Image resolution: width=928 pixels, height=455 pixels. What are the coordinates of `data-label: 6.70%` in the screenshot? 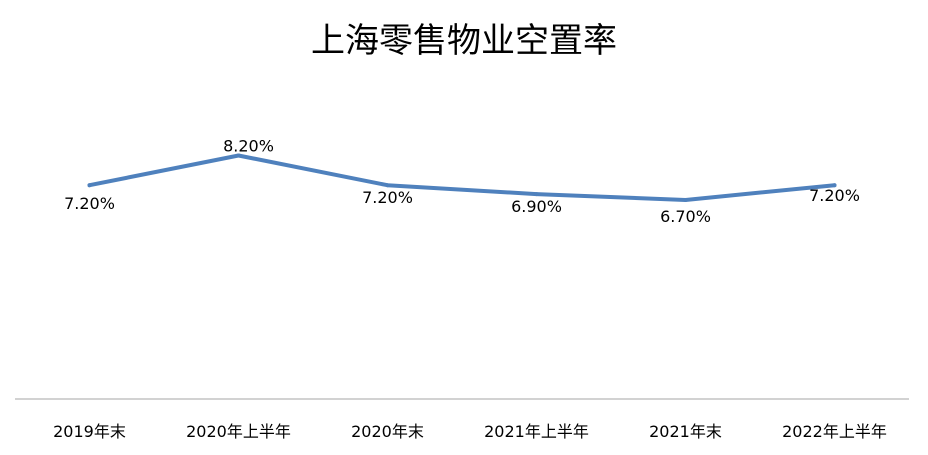 It's located at (685, 216).